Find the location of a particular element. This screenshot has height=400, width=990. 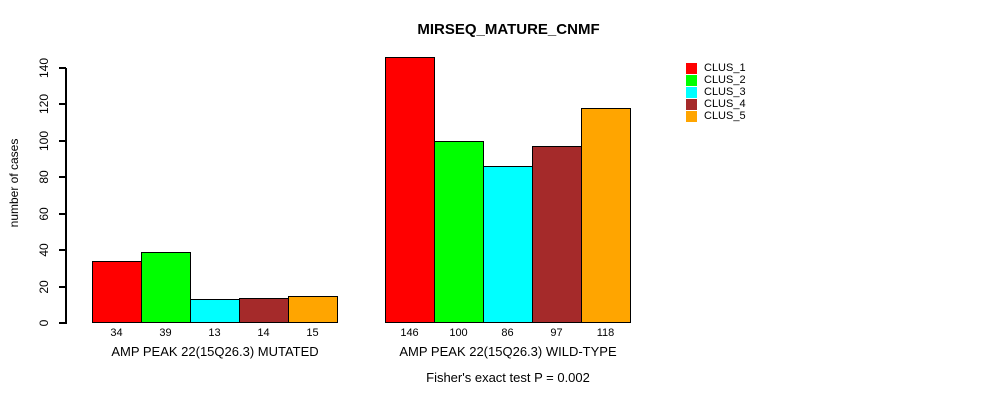

bar-clus_4-group0 is located at coordinates (264, 310).